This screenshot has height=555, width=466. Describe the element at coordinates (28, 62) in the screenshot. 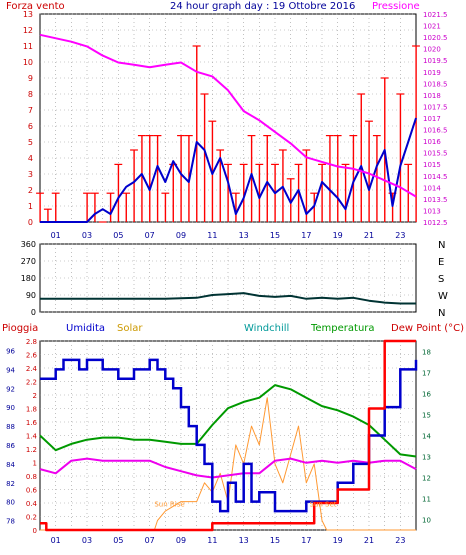

I see `wind-y-tick: 10` at that location.